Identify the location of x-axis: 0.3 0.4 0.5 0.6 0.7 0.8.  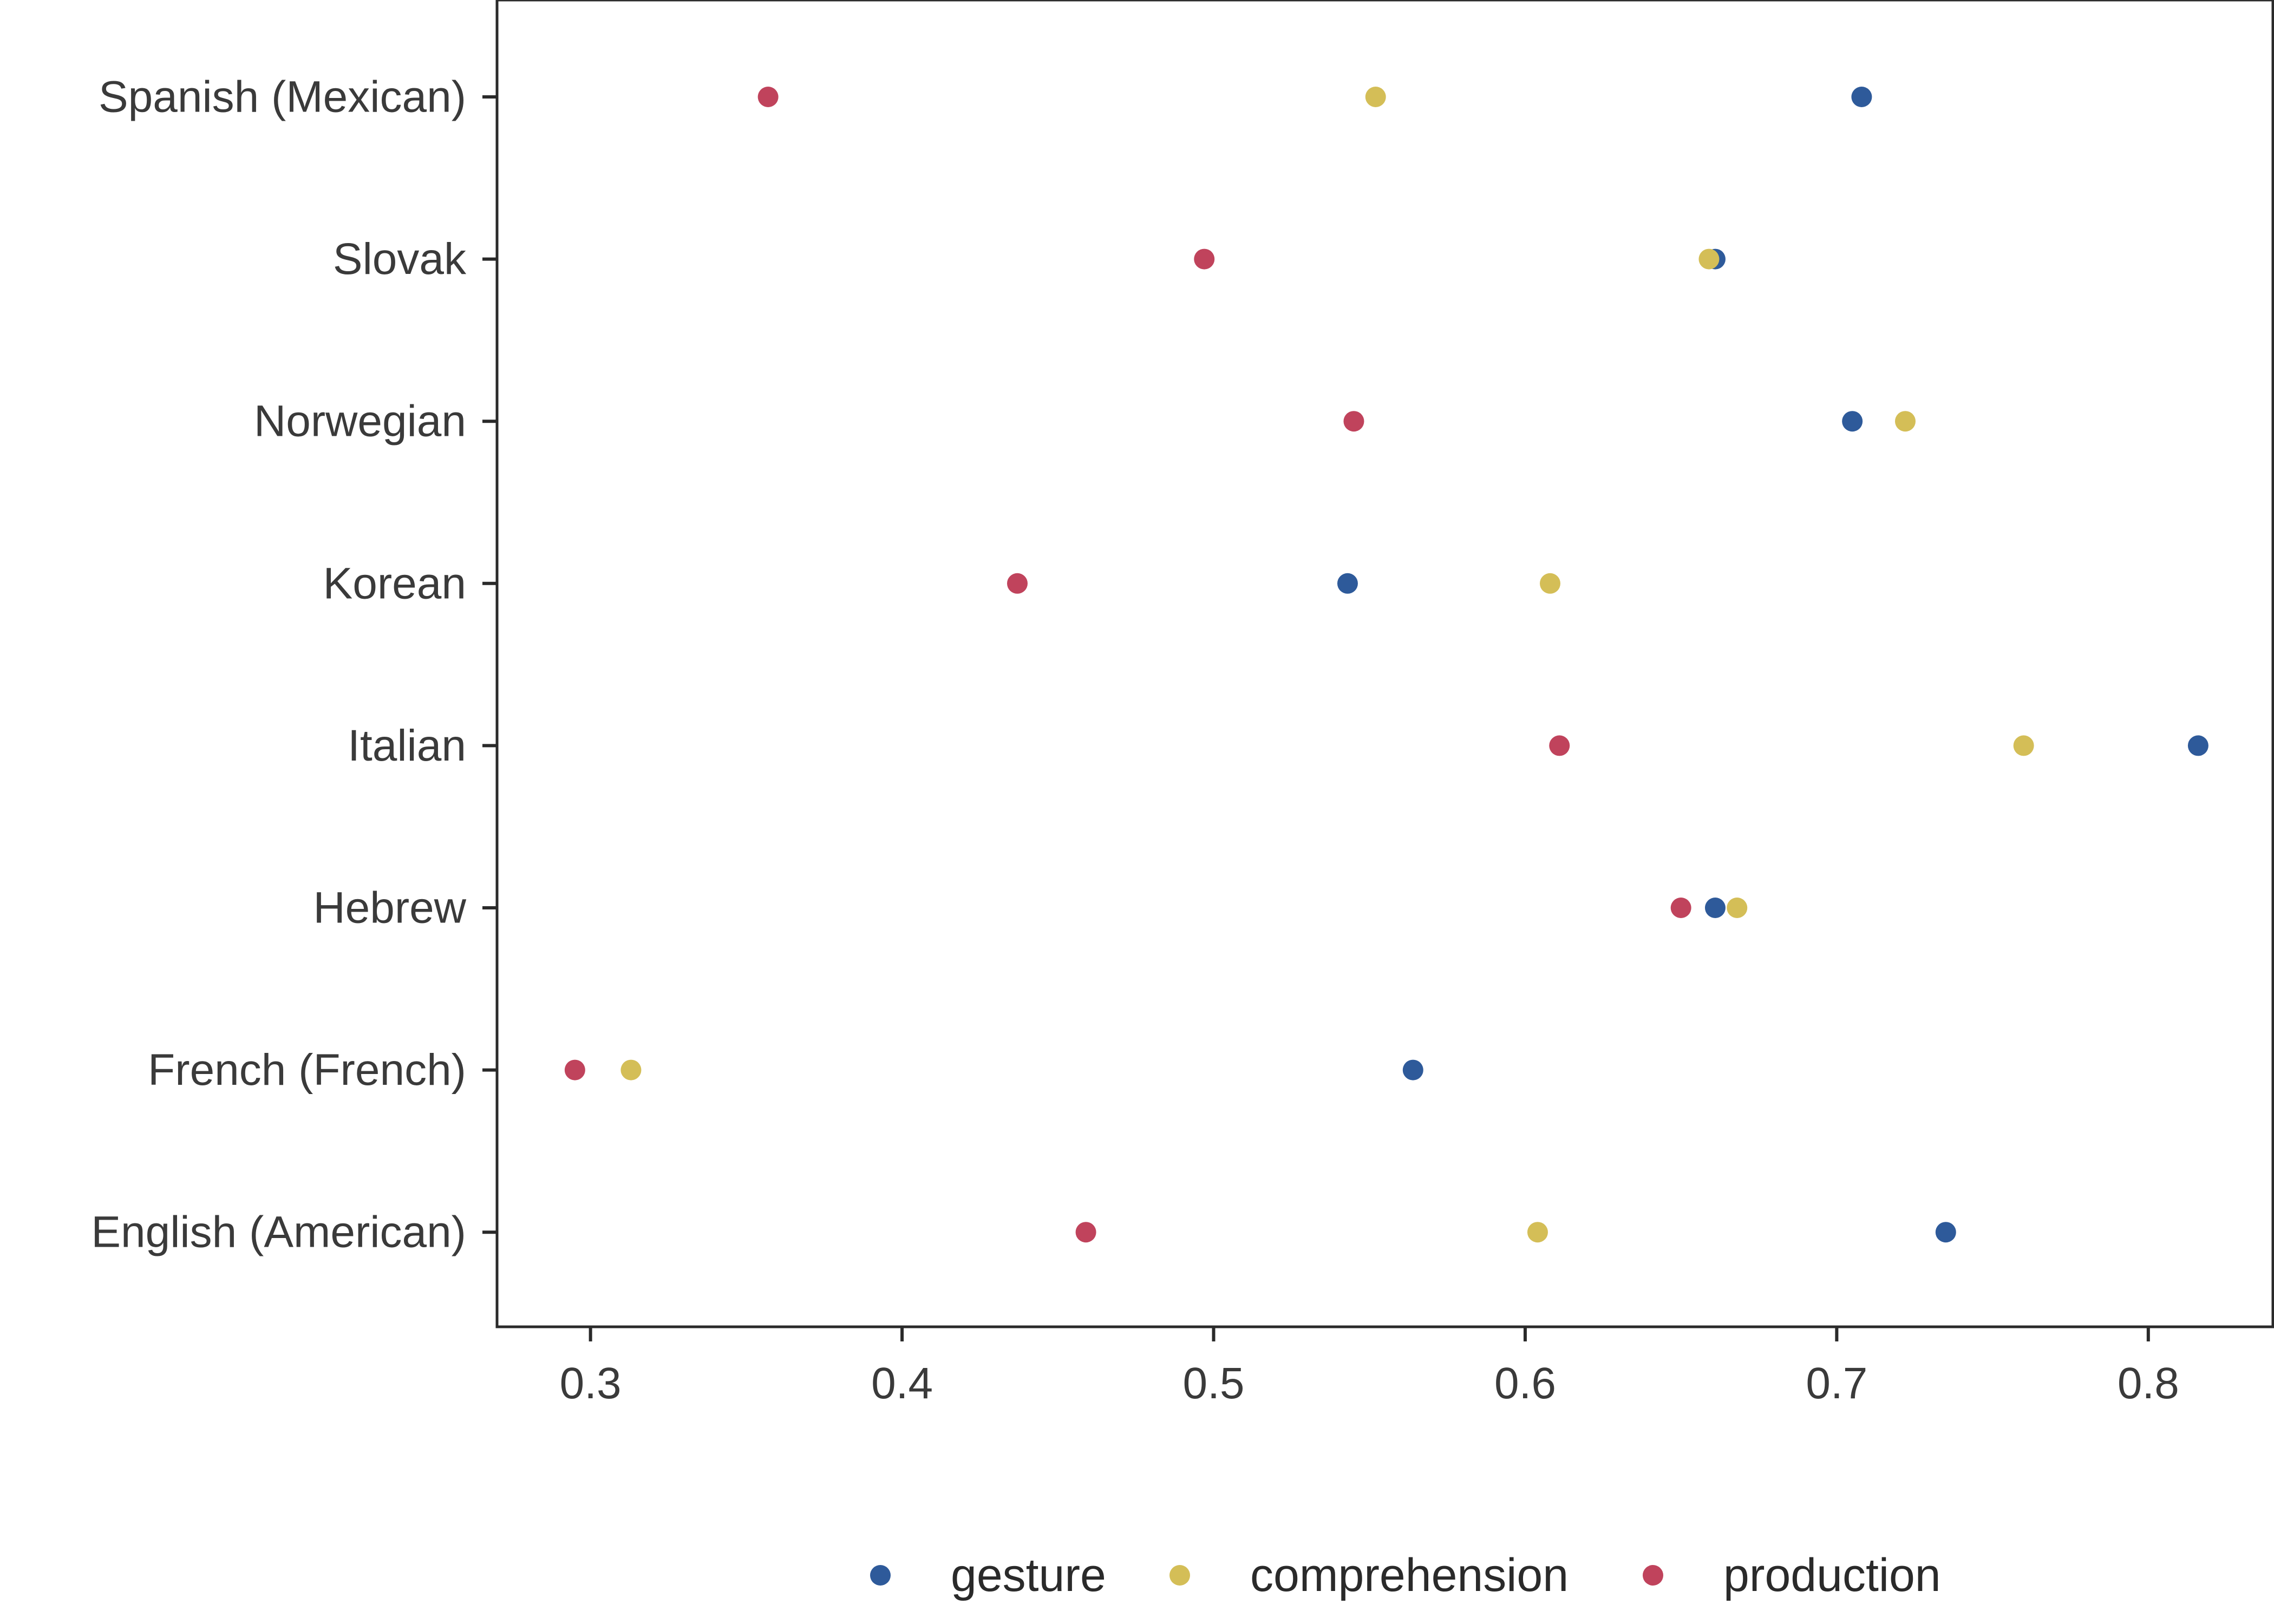
(1370, 1367).